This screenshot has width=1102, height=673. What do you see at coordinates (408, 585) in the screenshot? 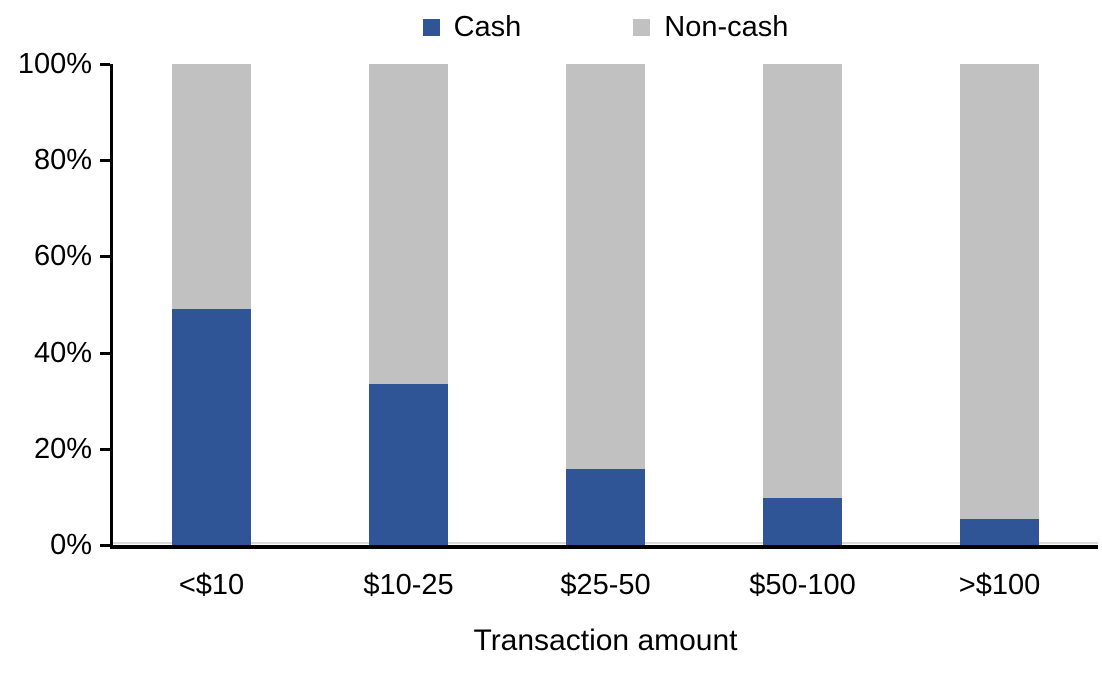
I see `x-axis-label: $10-25` at bounding box center [408, 585].